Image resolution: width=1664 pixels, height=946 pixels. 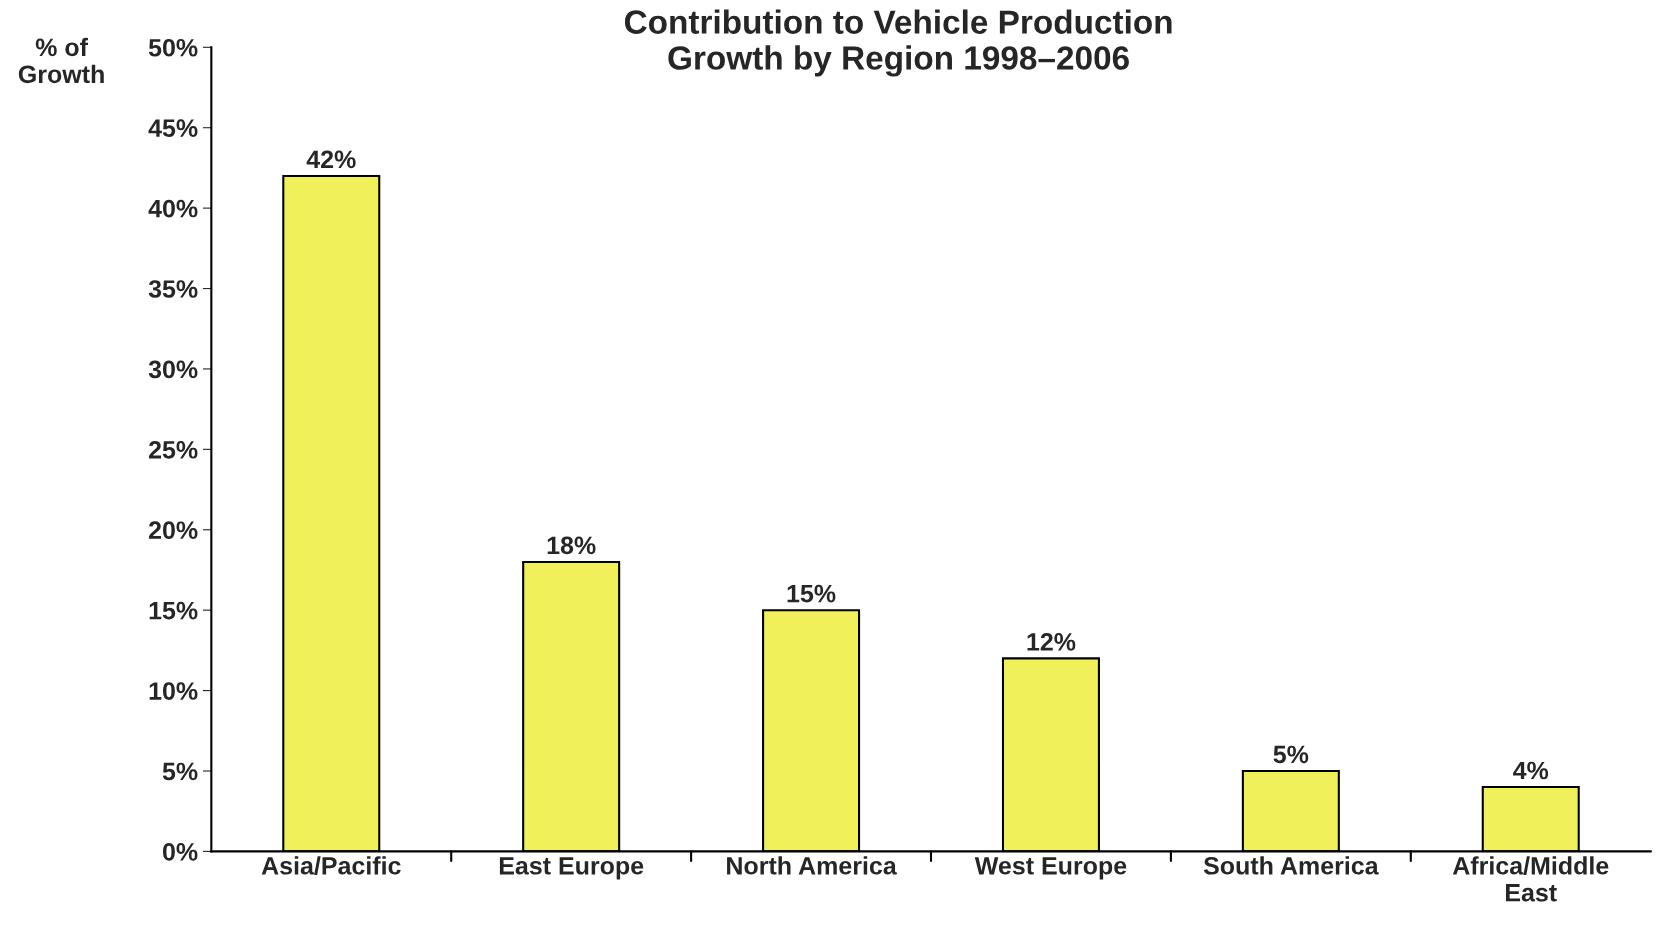 I want to click on x-tick-label: Africa/Middle East, so click(x=1530, y=879).